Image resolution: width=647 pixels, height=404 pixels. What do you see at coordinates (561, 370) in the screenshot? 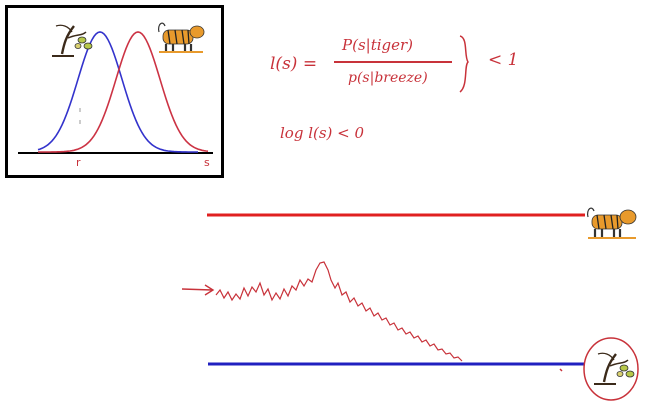
I see `signal-end-mark` at bounding box center [561, 370].